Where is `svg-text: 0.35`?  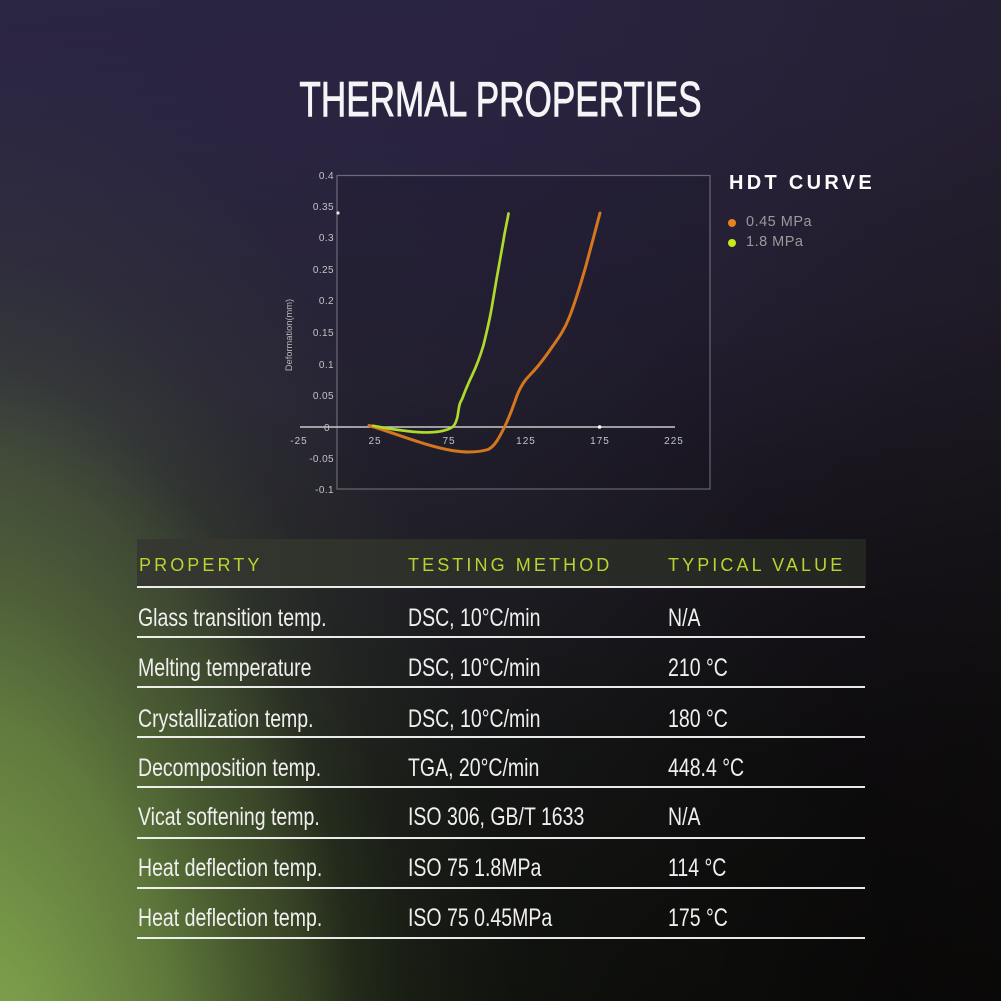
svg-text: 0.35 is located at coordinates (323, 207).